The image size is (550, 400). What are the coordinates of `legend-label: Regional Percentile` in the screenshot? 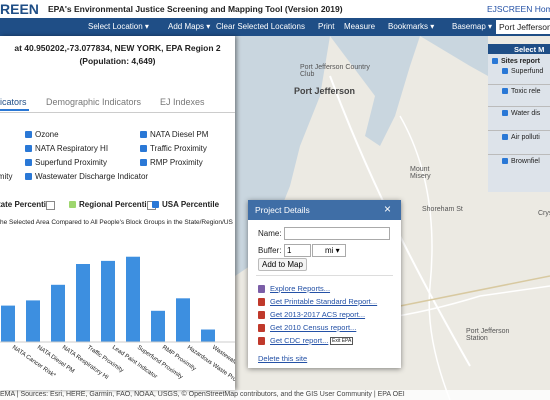 It's located at (116, 204).